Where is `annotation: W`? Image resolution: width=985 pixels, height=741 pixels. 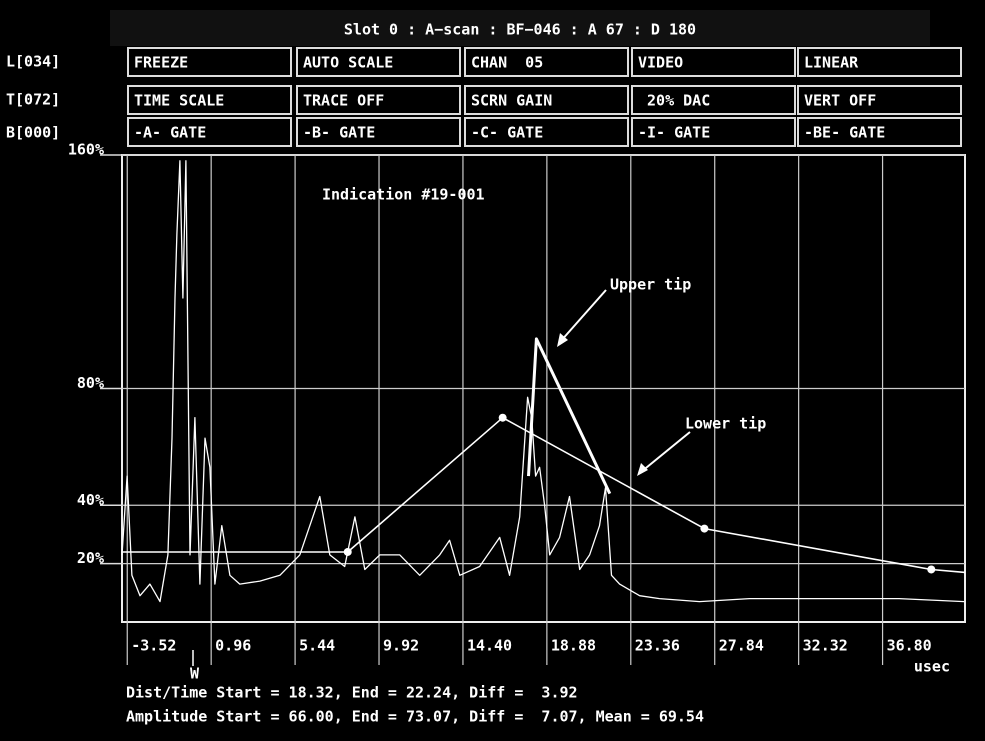 annotation: W is located at coordinates (195, 674).